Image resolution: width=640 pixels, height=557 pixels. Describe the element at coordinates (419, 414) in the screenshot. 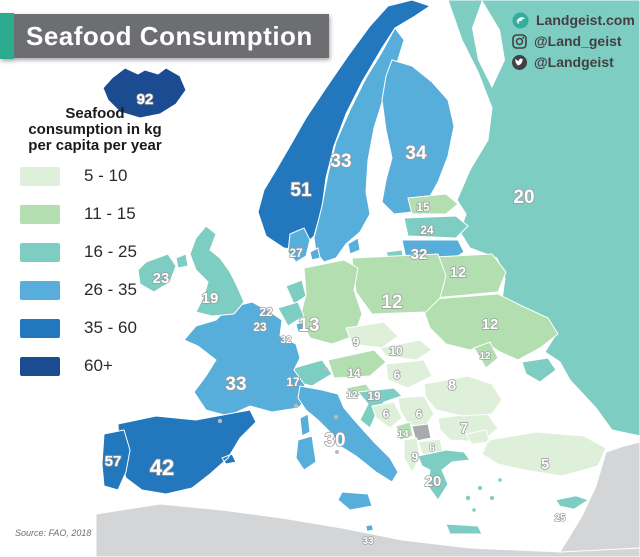

I see `label-serbia: 6` at that location.